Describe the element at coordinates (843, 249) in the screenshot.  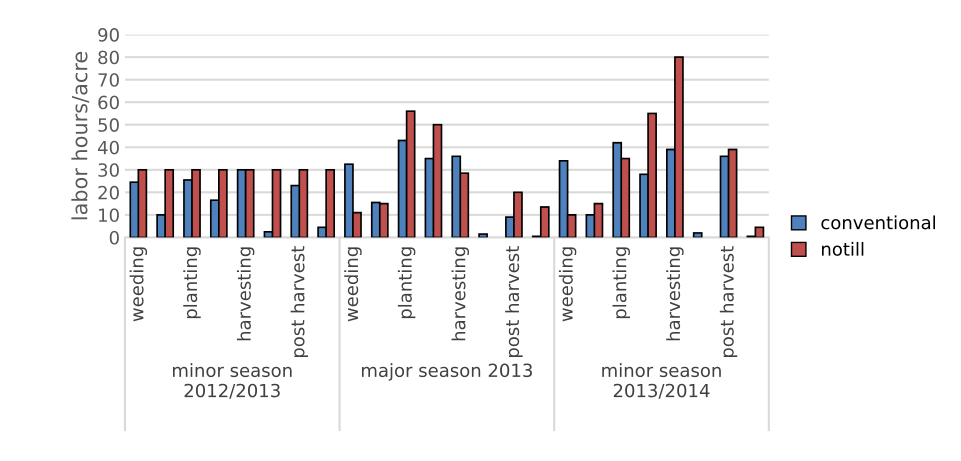
I see `legend-label: notill` at that location.